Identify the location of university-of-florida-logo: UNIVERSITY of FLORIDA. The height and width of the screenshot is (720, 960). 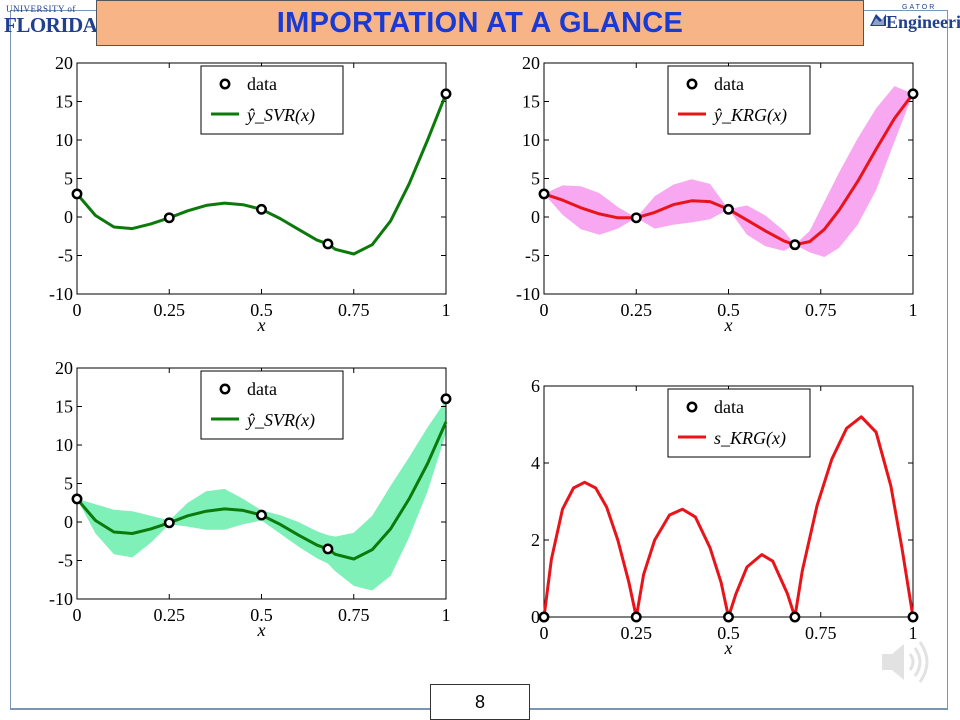
(51, 22).